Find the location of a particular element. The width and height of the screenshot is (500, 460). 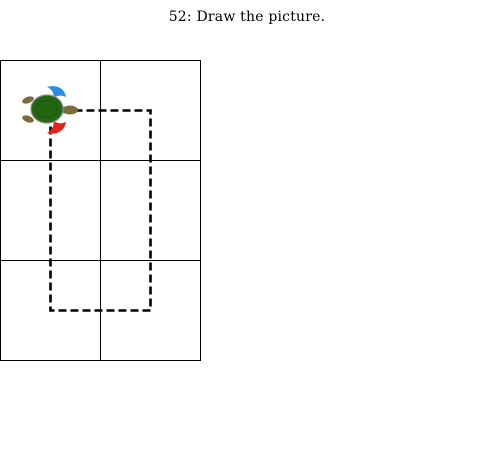

turtle-shell is located at coordinates (47, 109).